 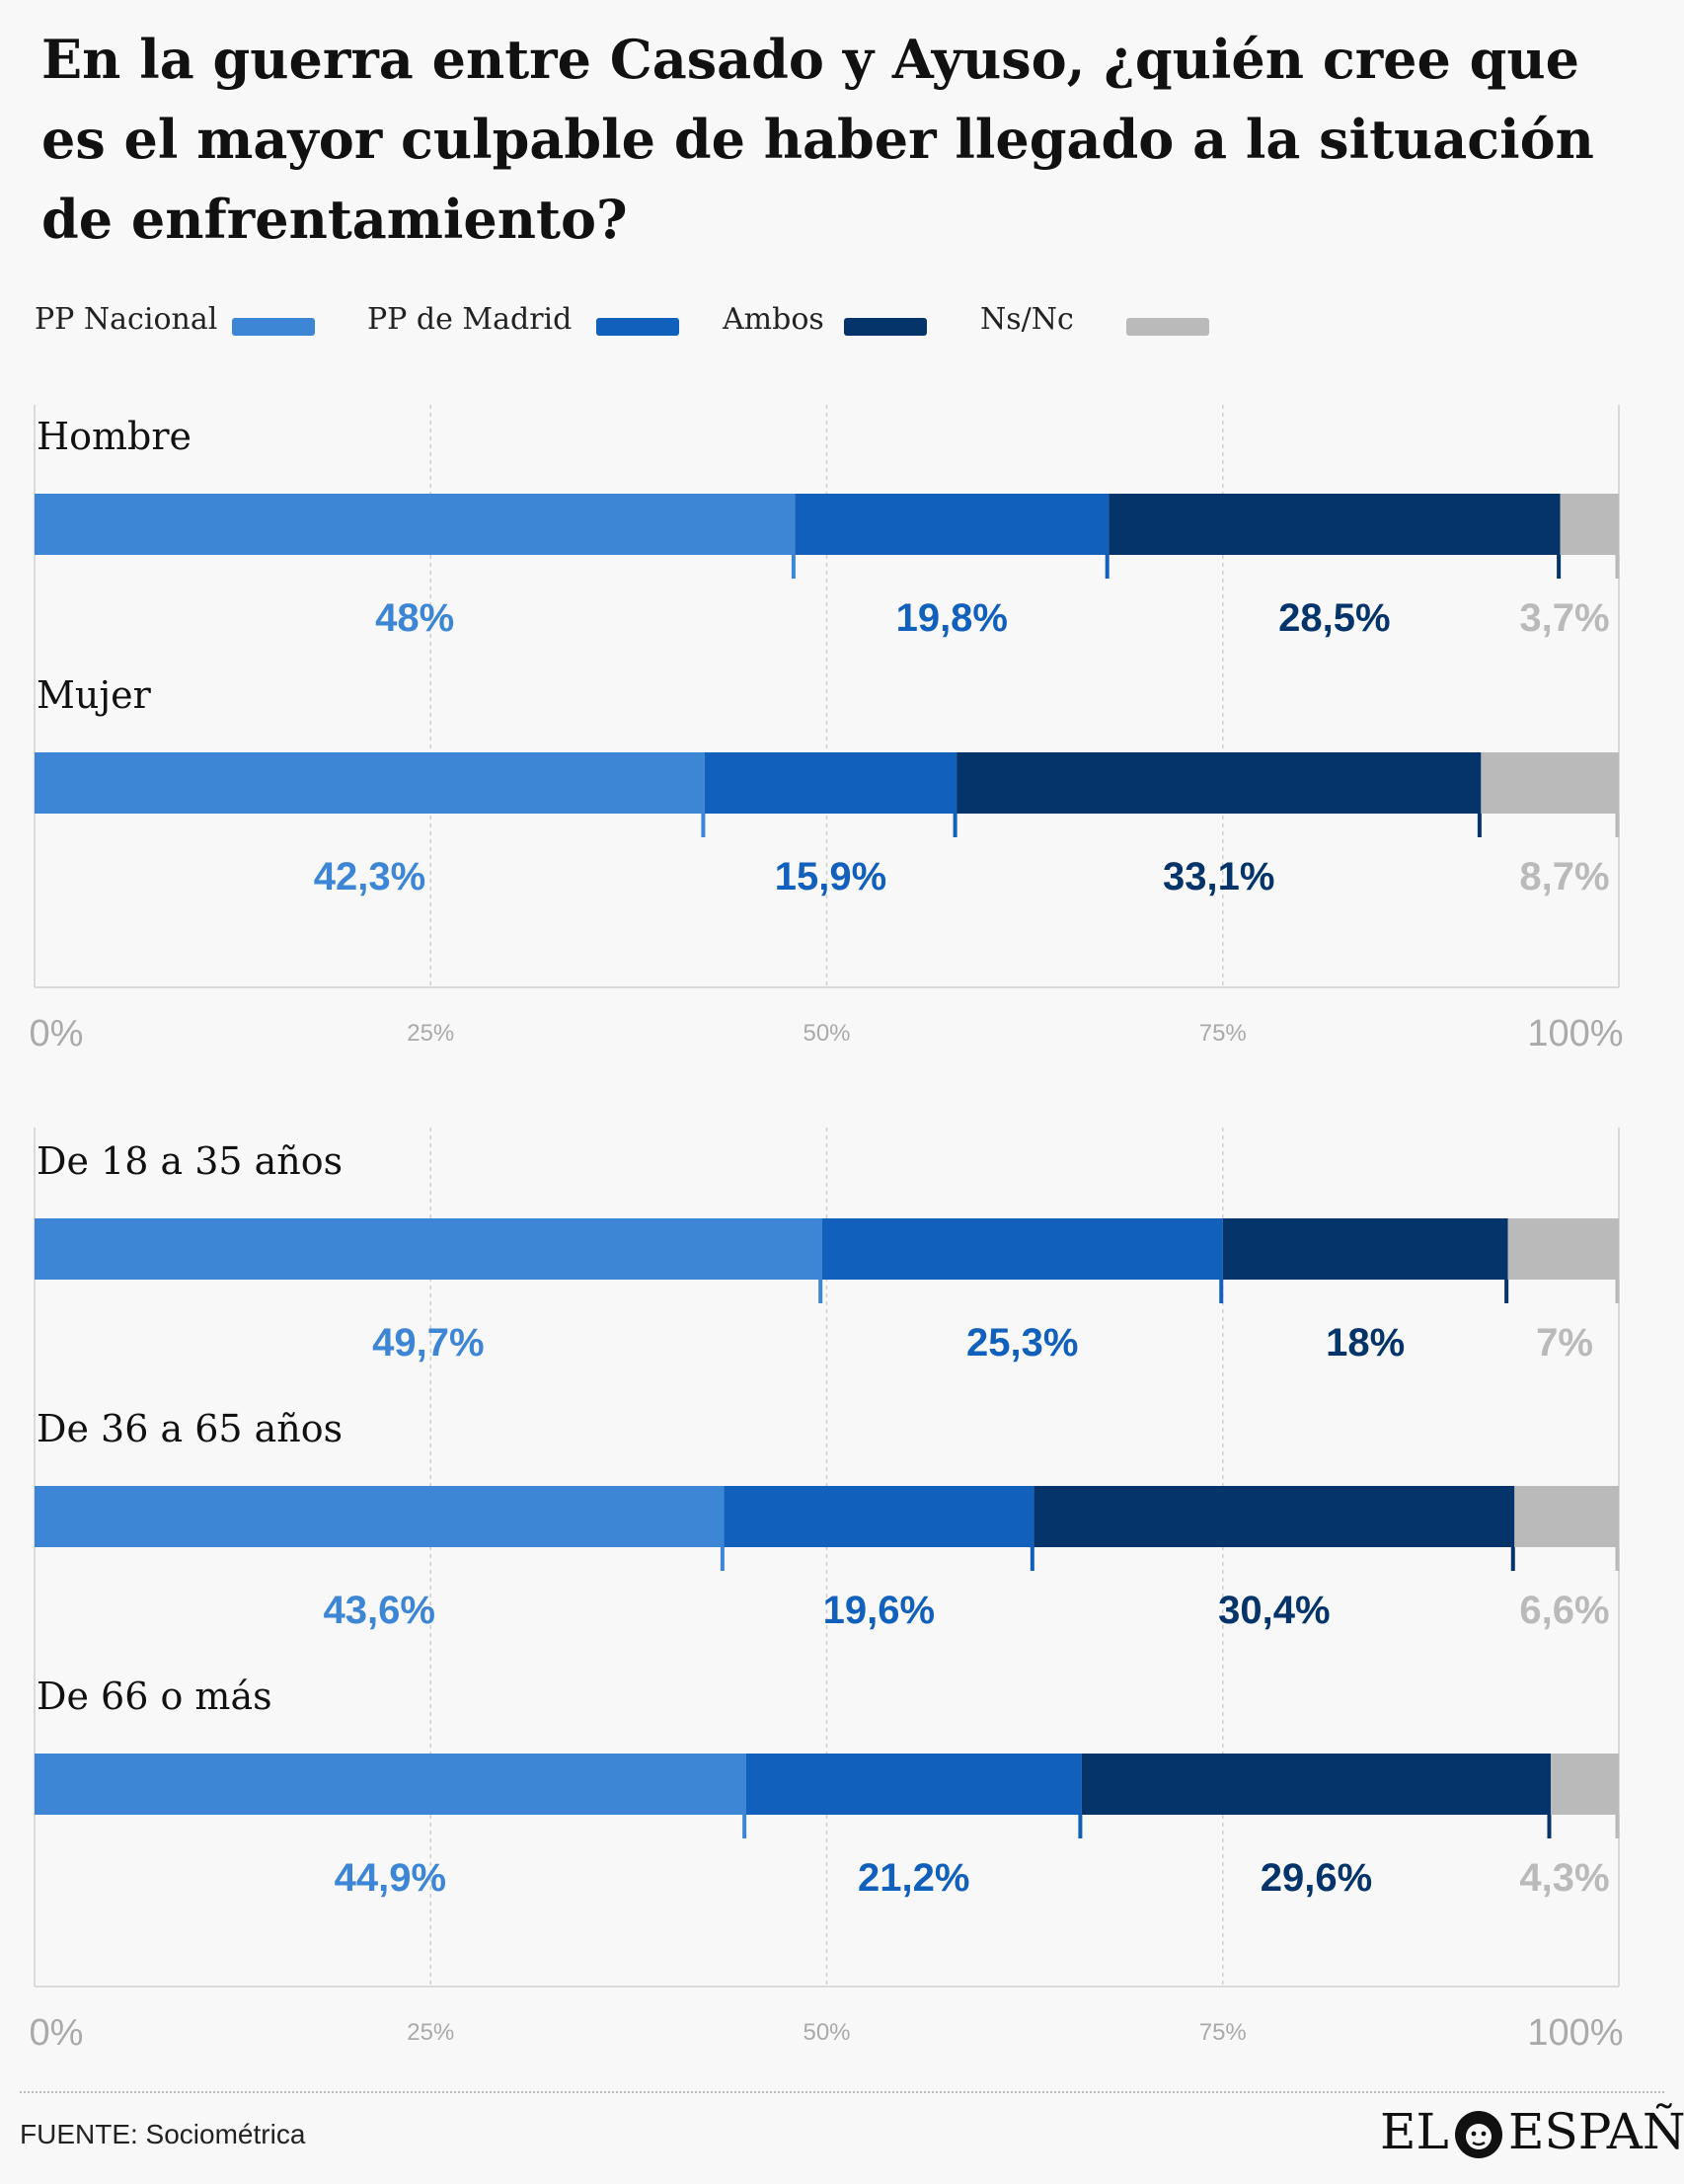 I want to click on value-label: 6,6%, so click(x=1564, y=1610).